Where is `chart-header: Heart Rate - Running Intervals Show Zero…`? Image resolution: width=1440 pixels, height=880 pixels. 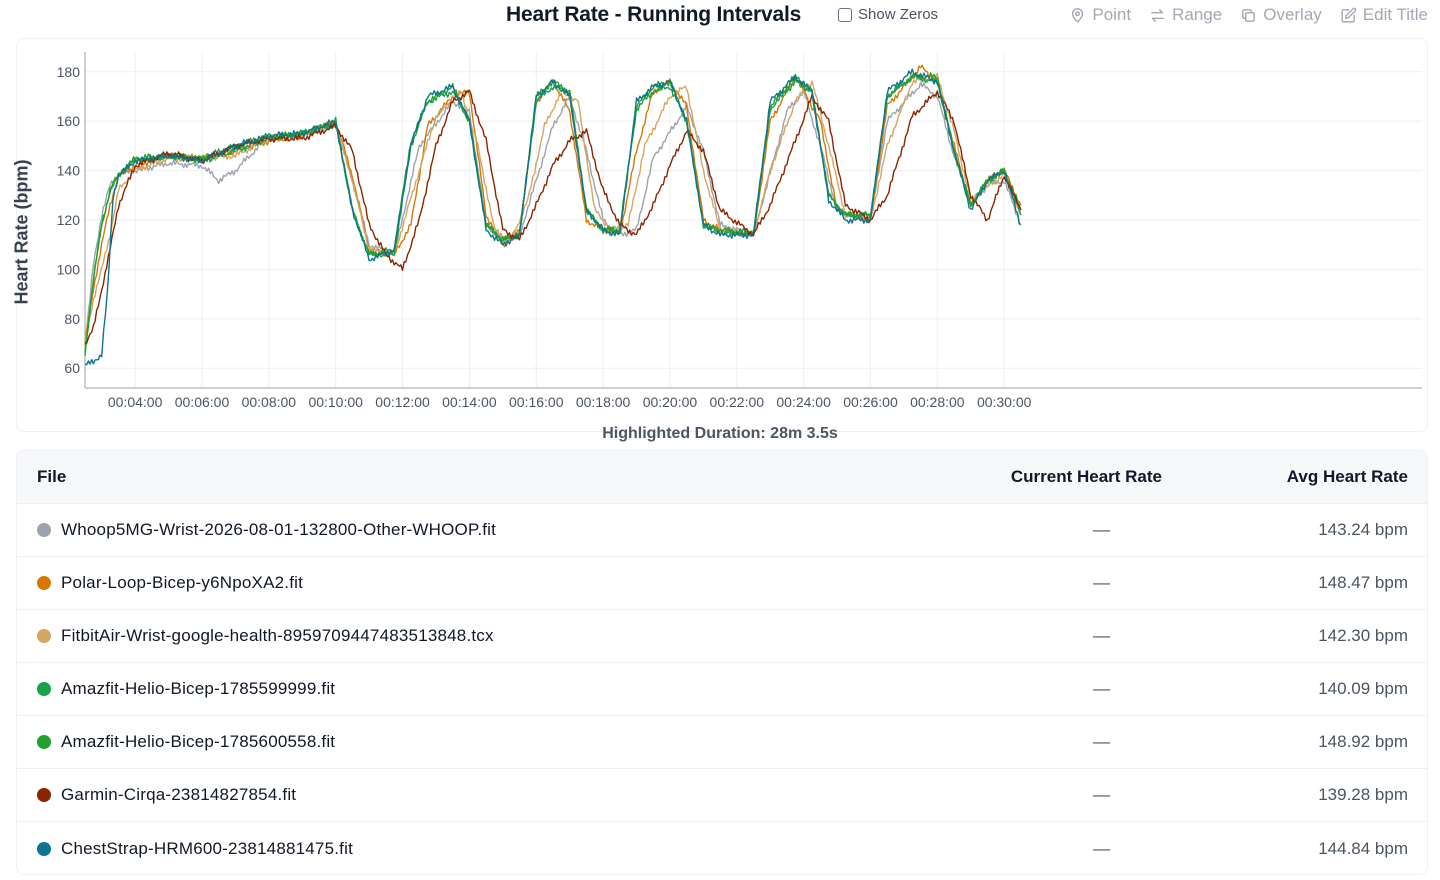
chart-header: Heart Rate - Running Intervals Show Zero… is located at coordinates (720, 17).